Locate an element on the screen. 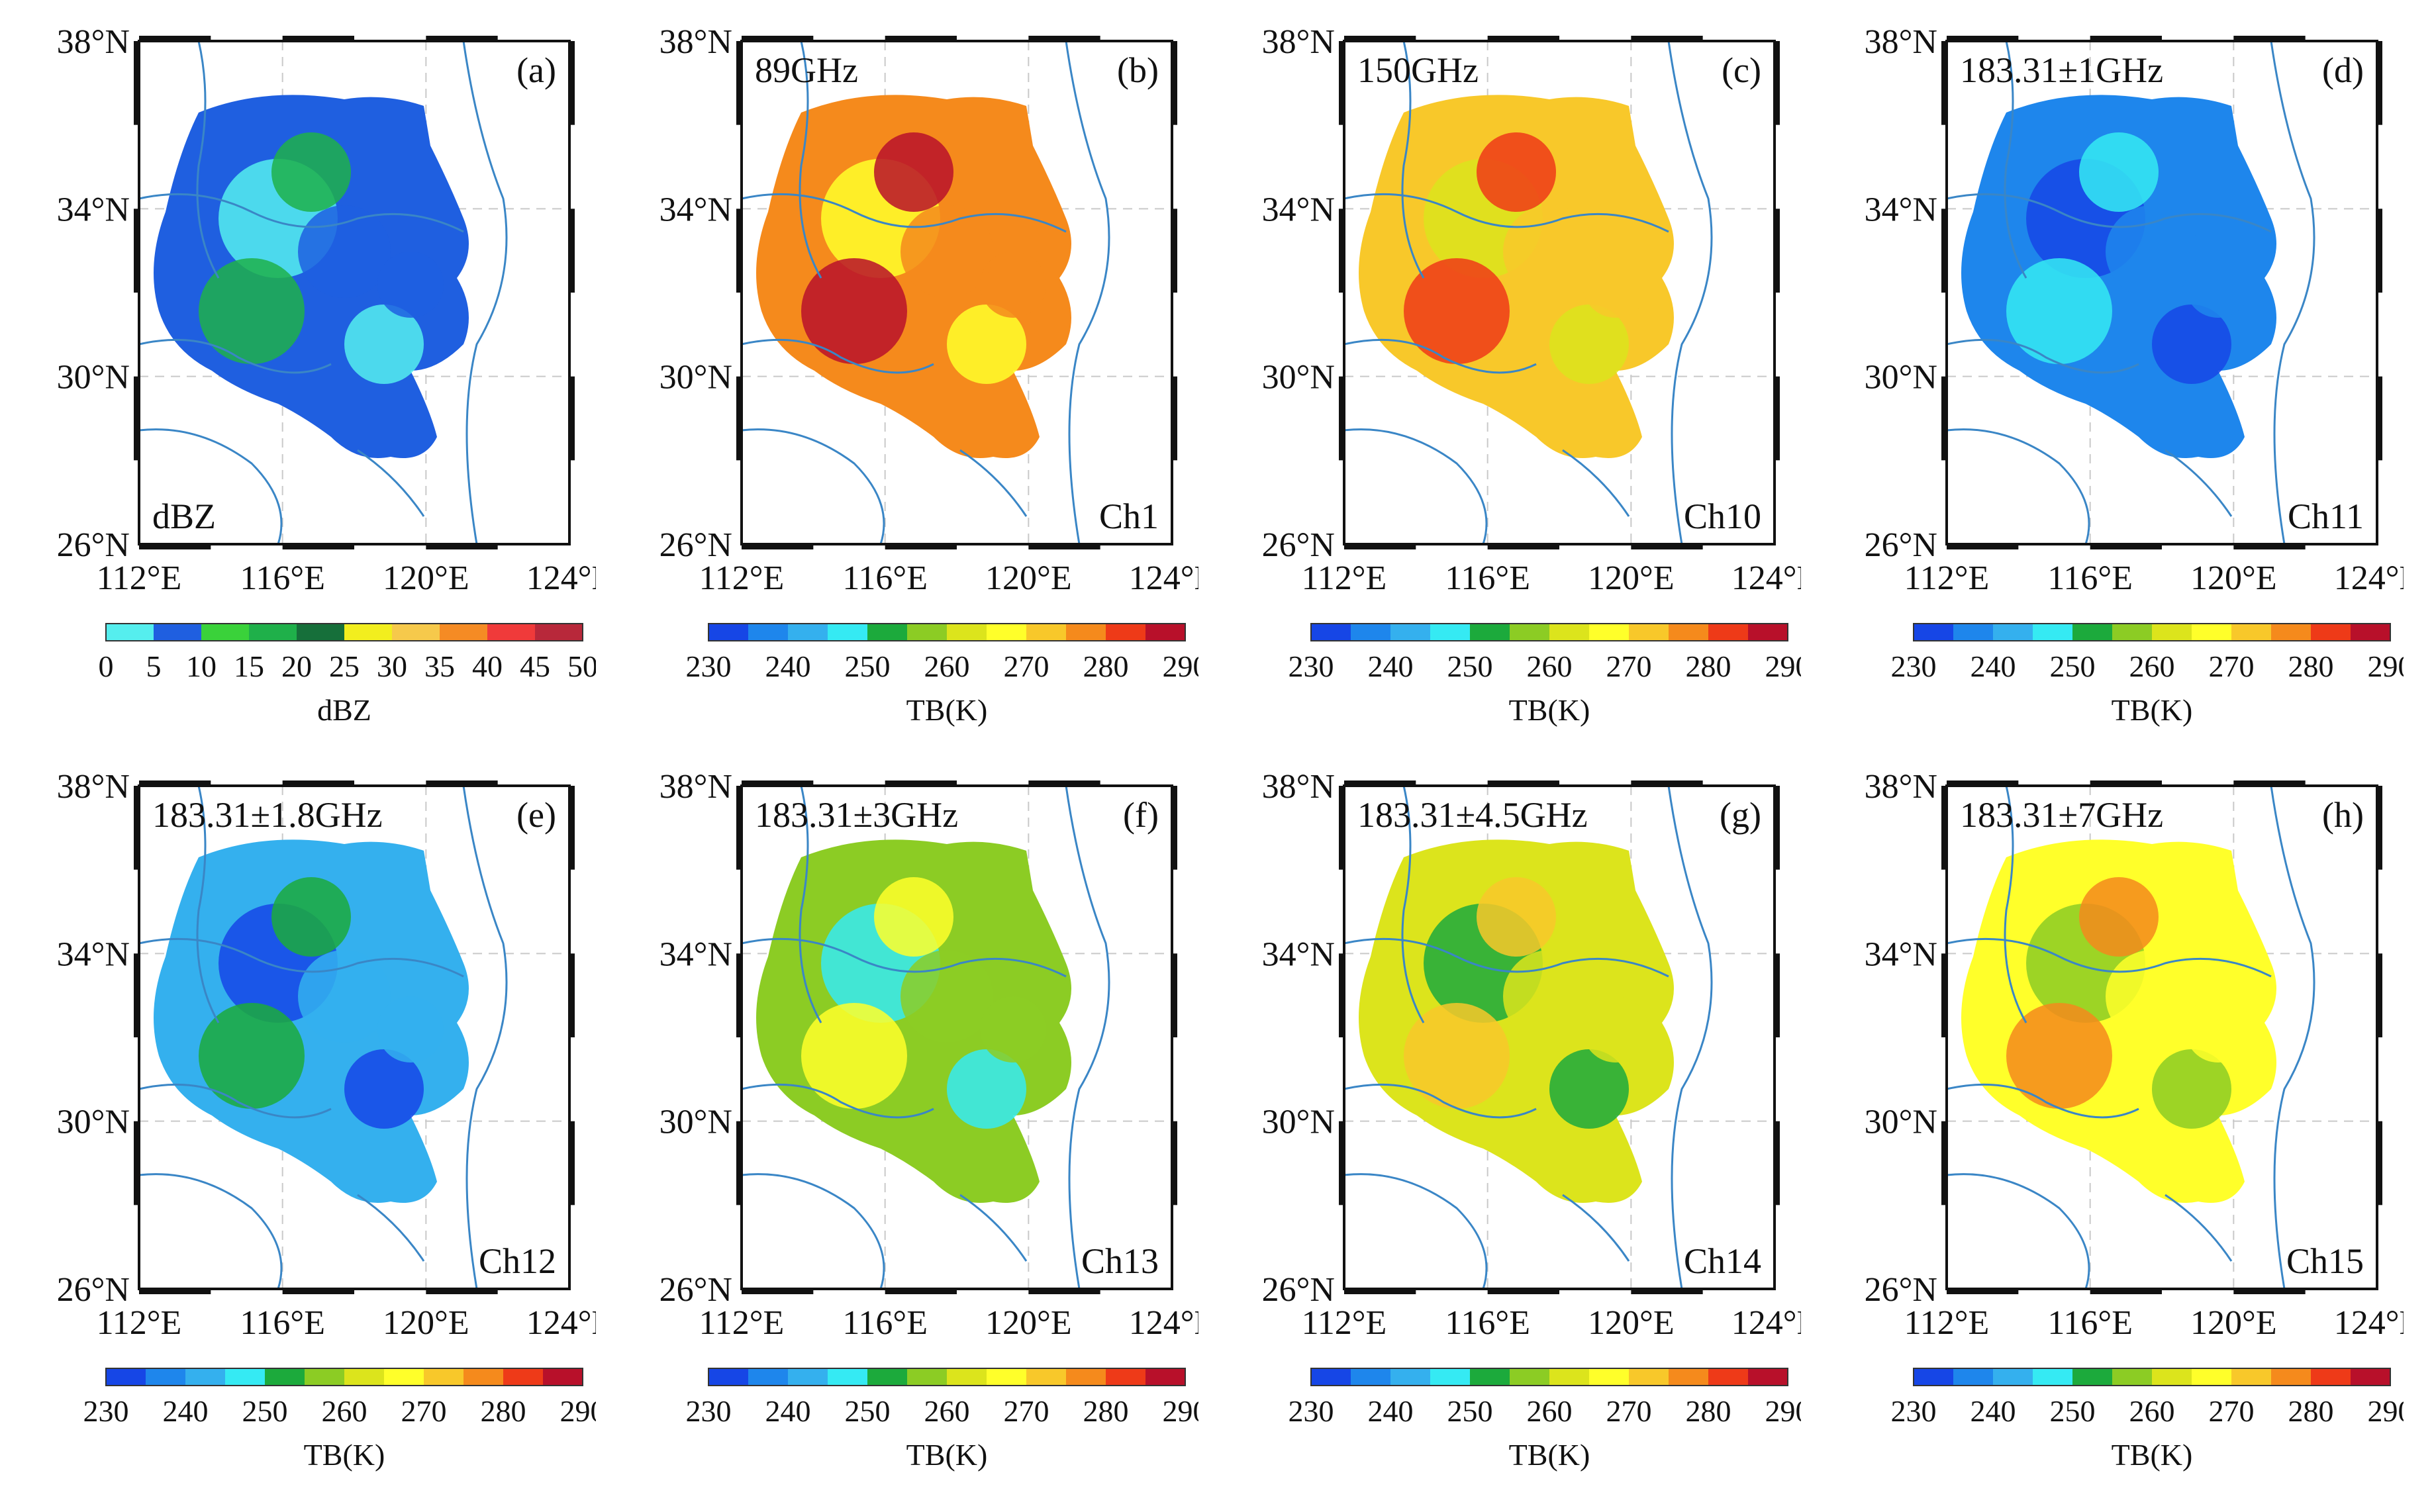 This screenshot has height=1512, width=2434. lat-label: 34°N is located at coordinates (1901, 210).